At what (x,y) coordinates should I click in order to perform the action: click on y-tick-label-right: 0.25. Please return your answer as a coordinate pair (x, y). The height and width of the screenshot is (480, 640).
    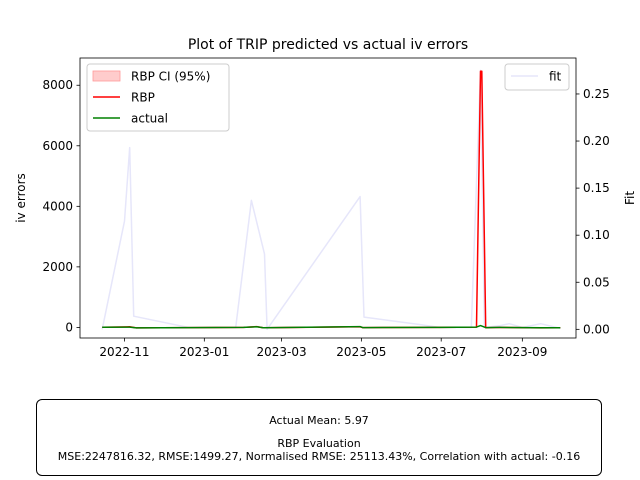
    Looking at the image, I should click on (596, 94).